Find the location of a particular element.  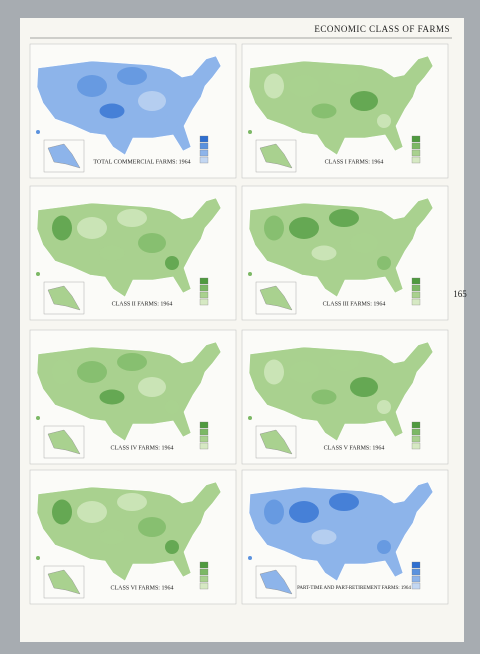

map-panel: TOTAL COMMERCIAL FARMS: 1964 is located at coordinates (133, 111).